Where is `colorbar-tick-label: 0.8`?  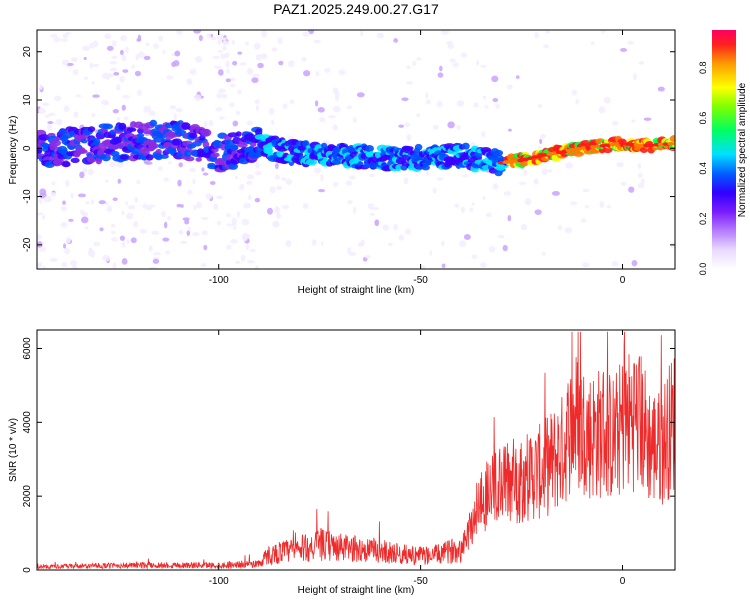
colorbar-tick-label: 0.8 is located at coordinates (703, 67).